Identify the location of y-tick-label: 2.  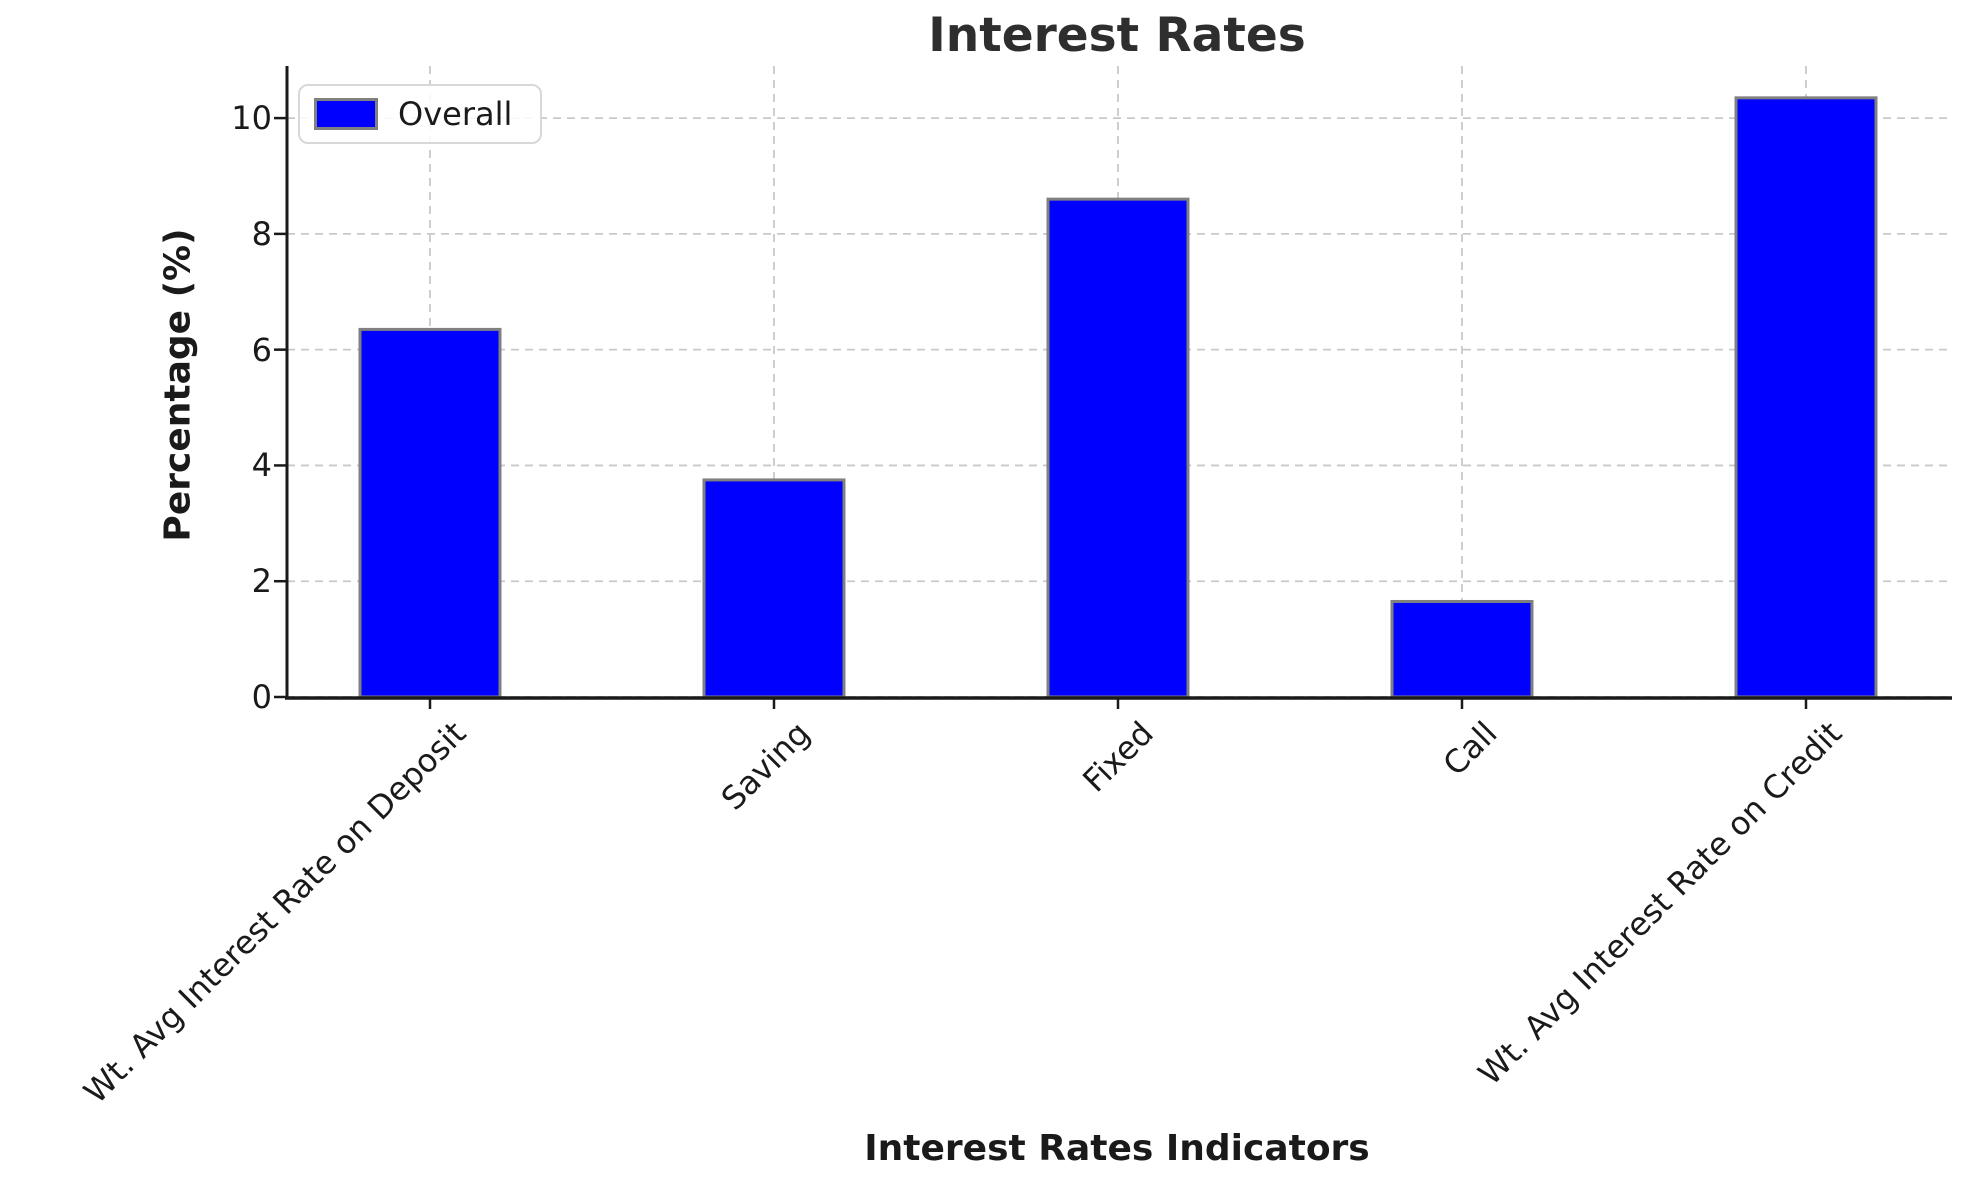
(261, 581).